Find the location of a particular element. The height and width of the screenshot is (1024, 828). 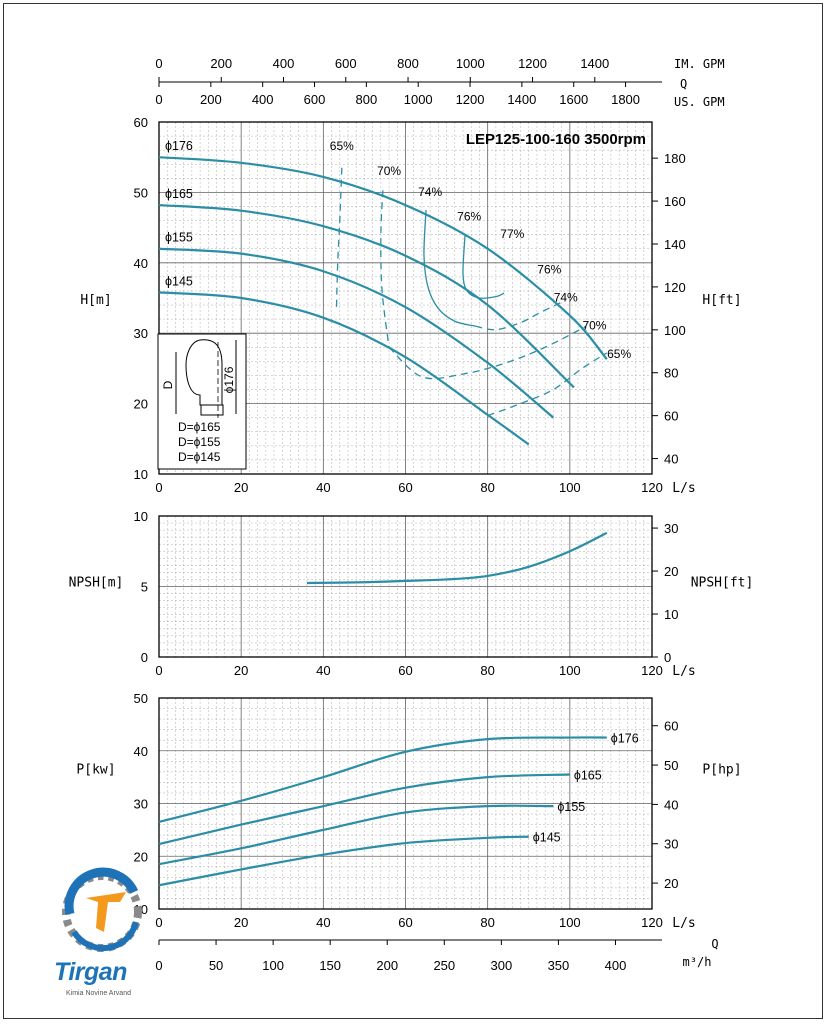

inset-line: D=ϕ165 is located at coordinates (199, 427).